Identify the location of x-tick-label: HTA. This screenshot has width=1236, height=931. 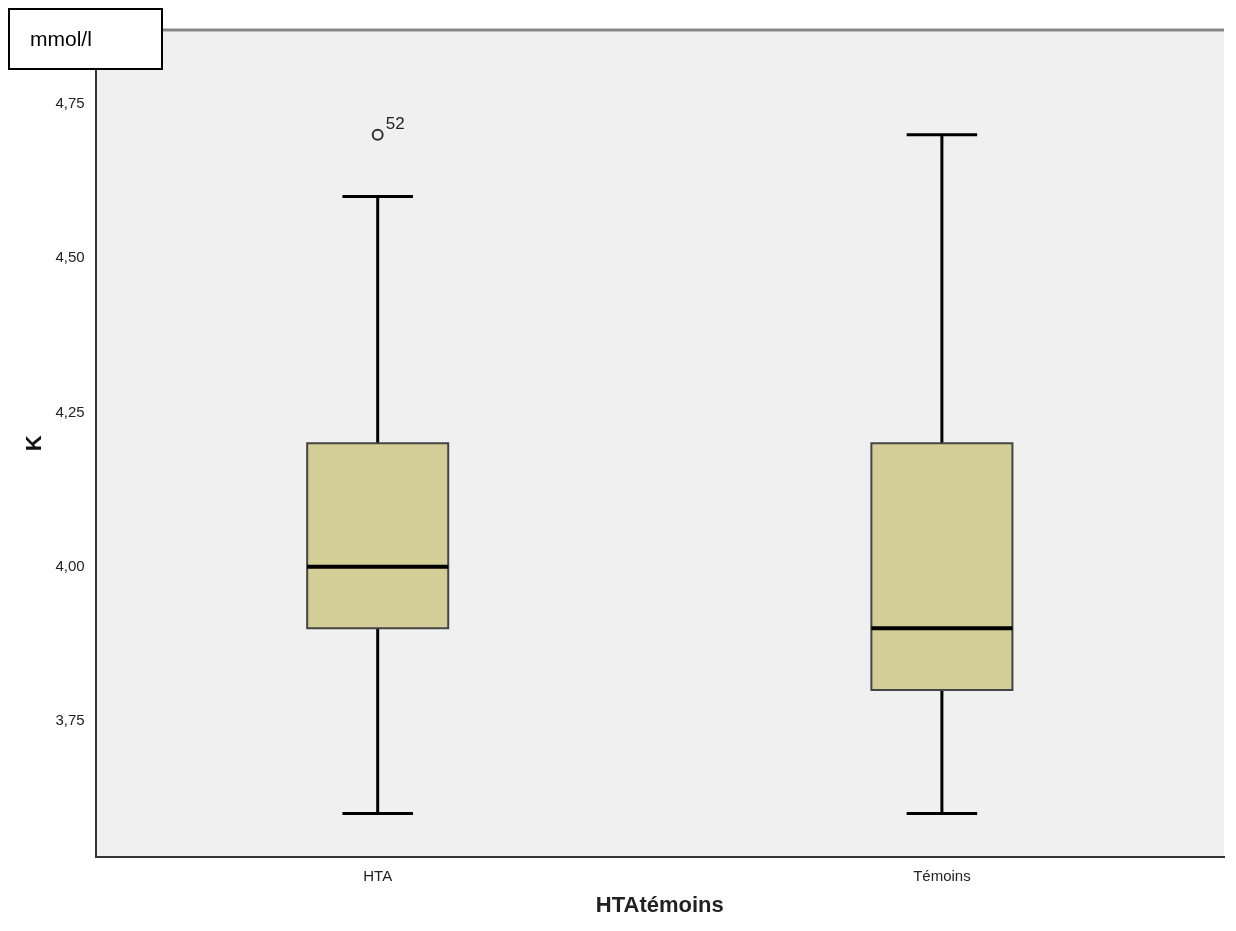
(378, 875).